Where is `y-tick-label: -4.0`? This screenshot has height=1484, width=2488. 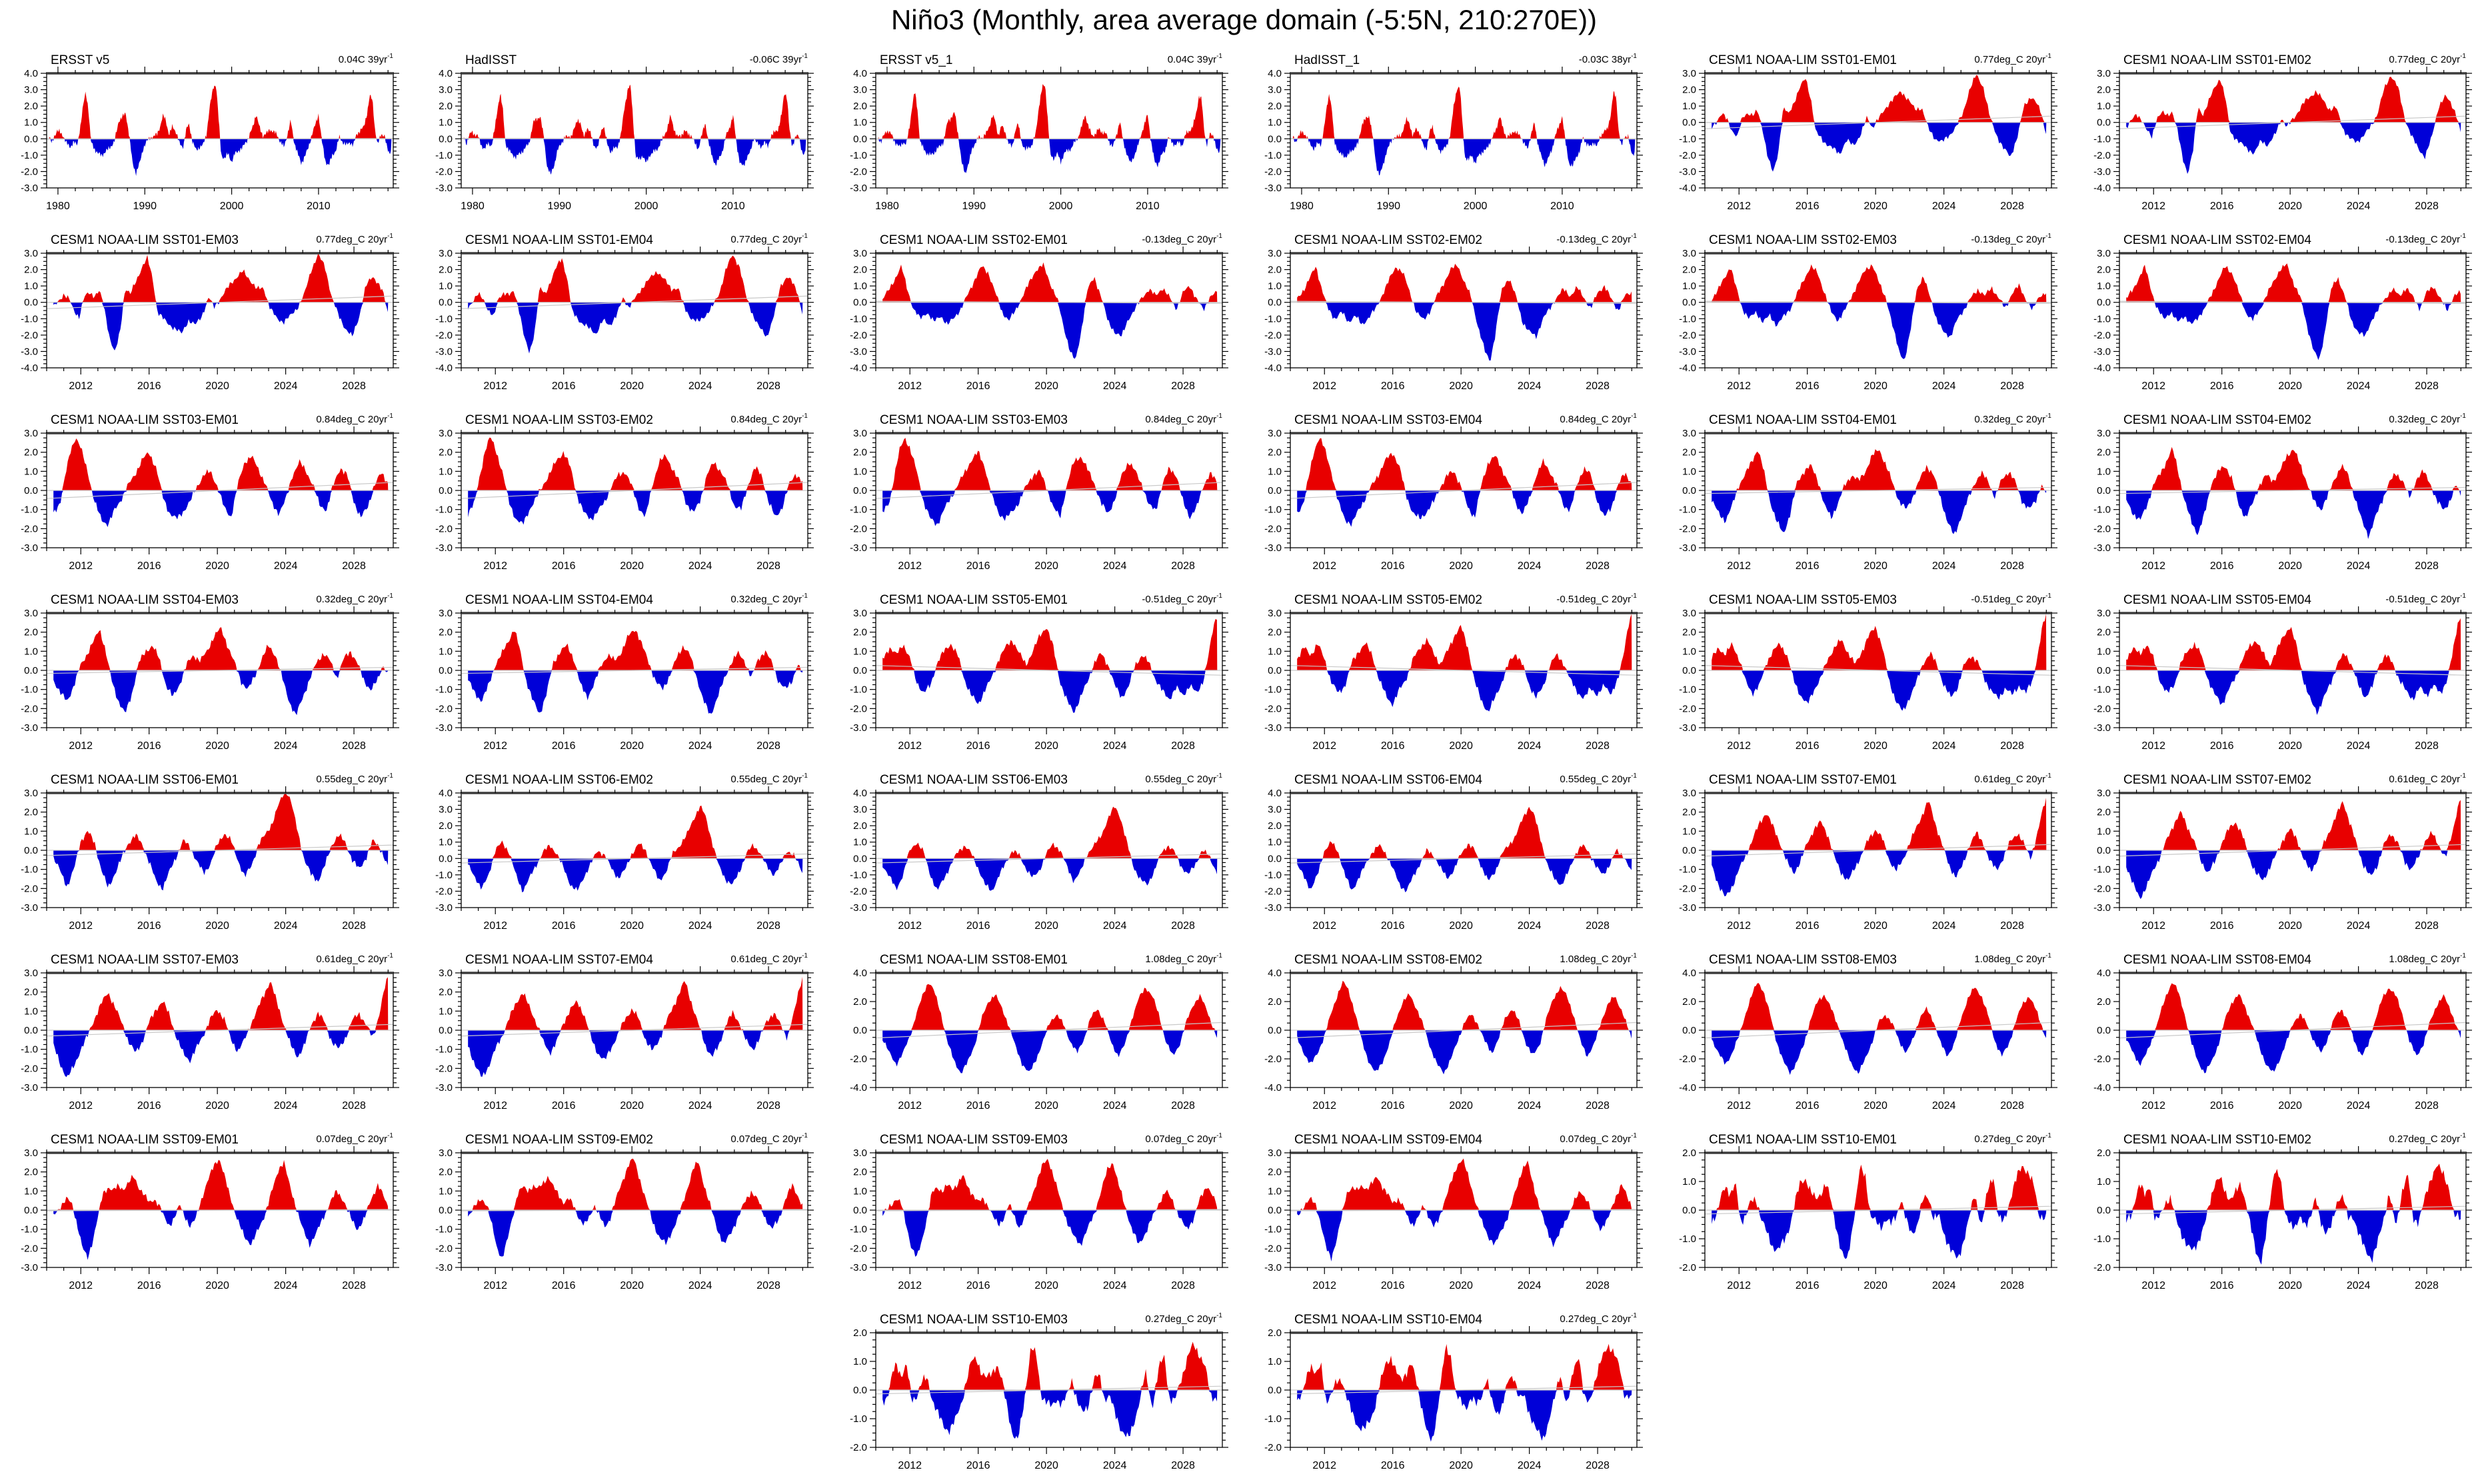 y-tick-label: -4.0 is located at coordinates (1688, 368).